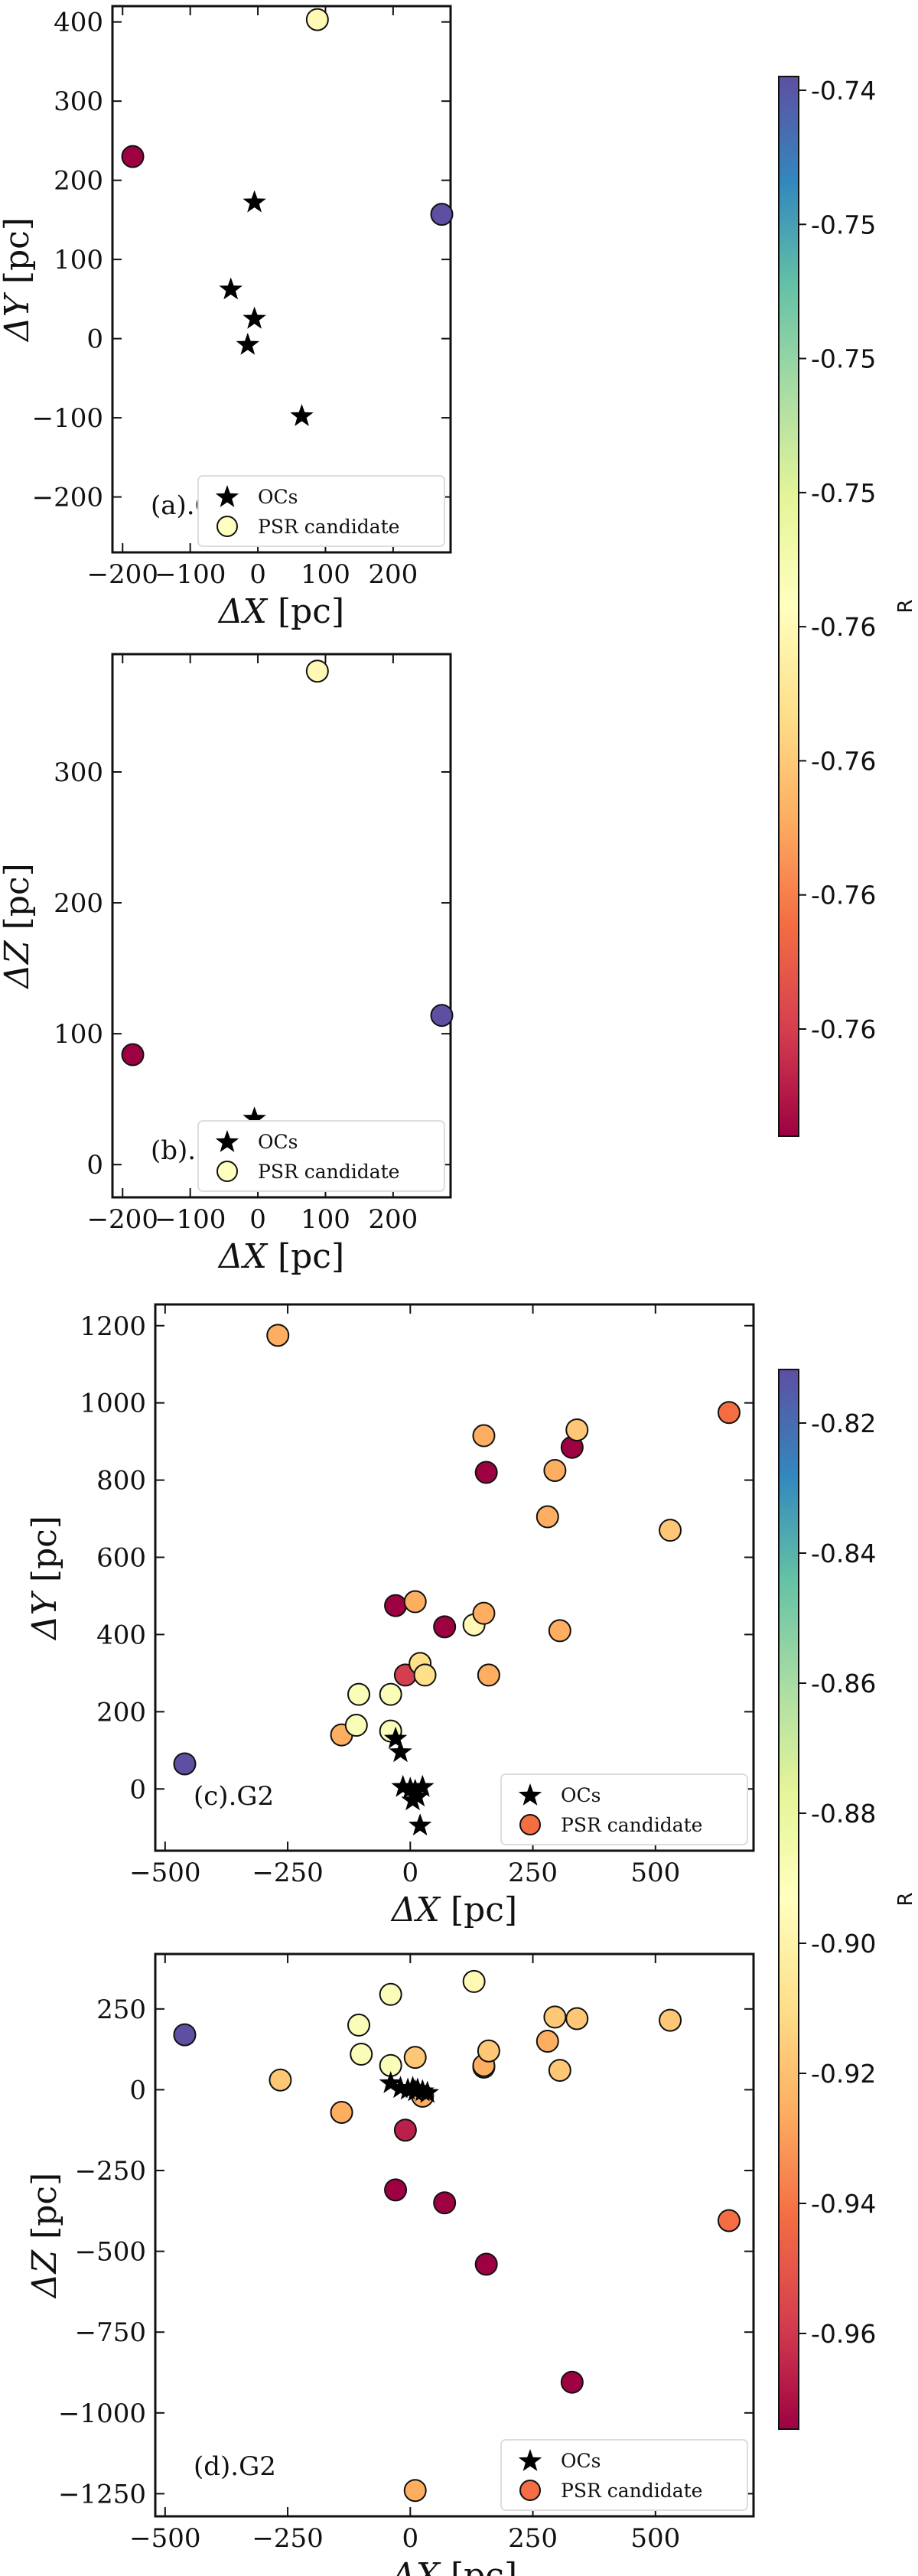  Describe the element at coordinates (843, 1423) in the screenshot. I see `colorbar-tick-label: -0.82` at that location.